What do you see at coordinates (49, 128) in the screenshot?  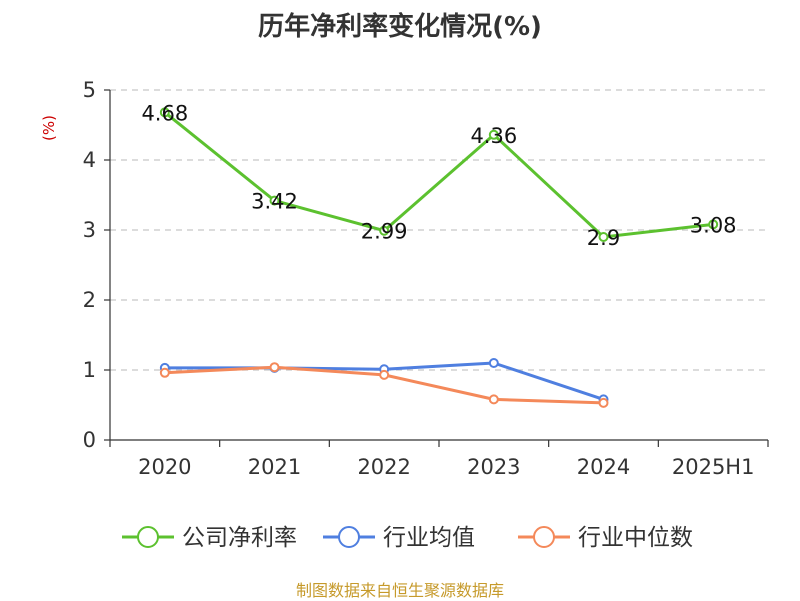 I see `y-axis-label: (%)` at bounding box center [49, 128].